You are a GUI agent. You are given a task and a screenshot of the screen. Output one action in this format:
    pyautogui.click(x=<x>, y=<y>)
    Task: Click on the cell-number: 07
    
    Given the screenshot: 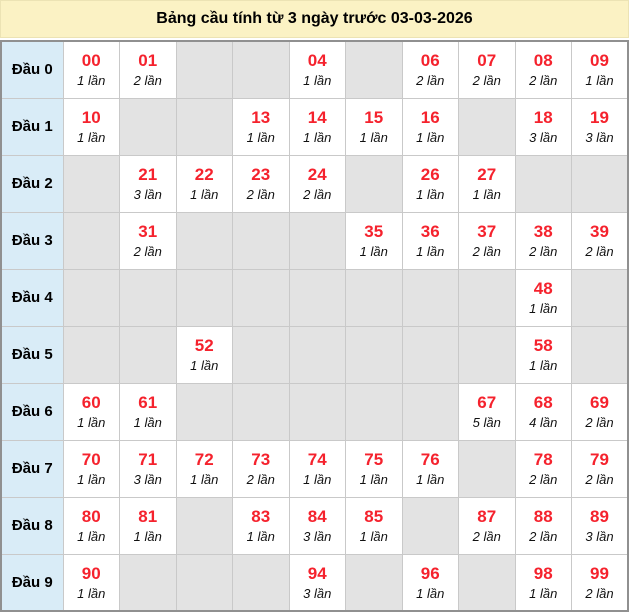 What is the action you would take?
    pyautogui.click(x=487, y=60)
    